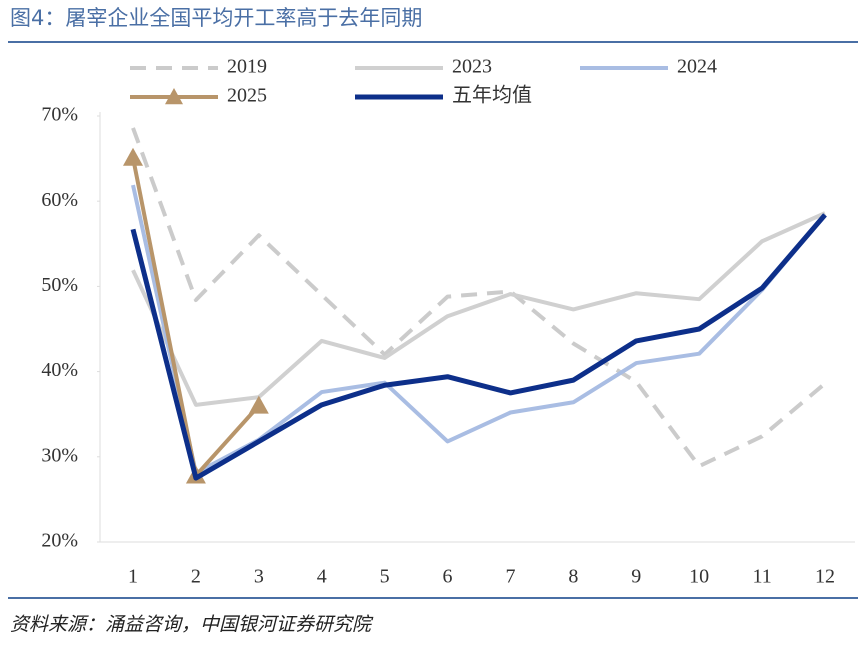 The width and height of the screenshot is (865, 647). Describe the element at coordinates (761, 577) in the screenshot. I see `x-tick-label: 11` at that location.